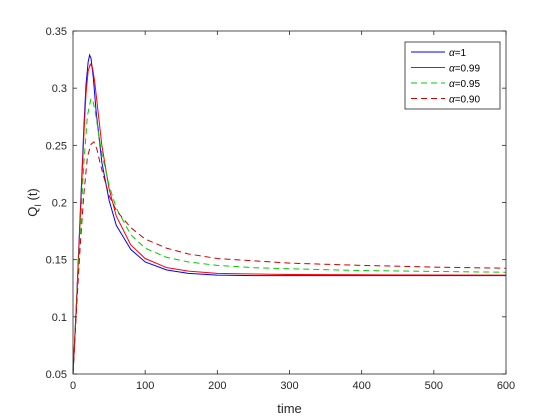  I want to click on y-tick-label: 0.15, so click(56, 261).